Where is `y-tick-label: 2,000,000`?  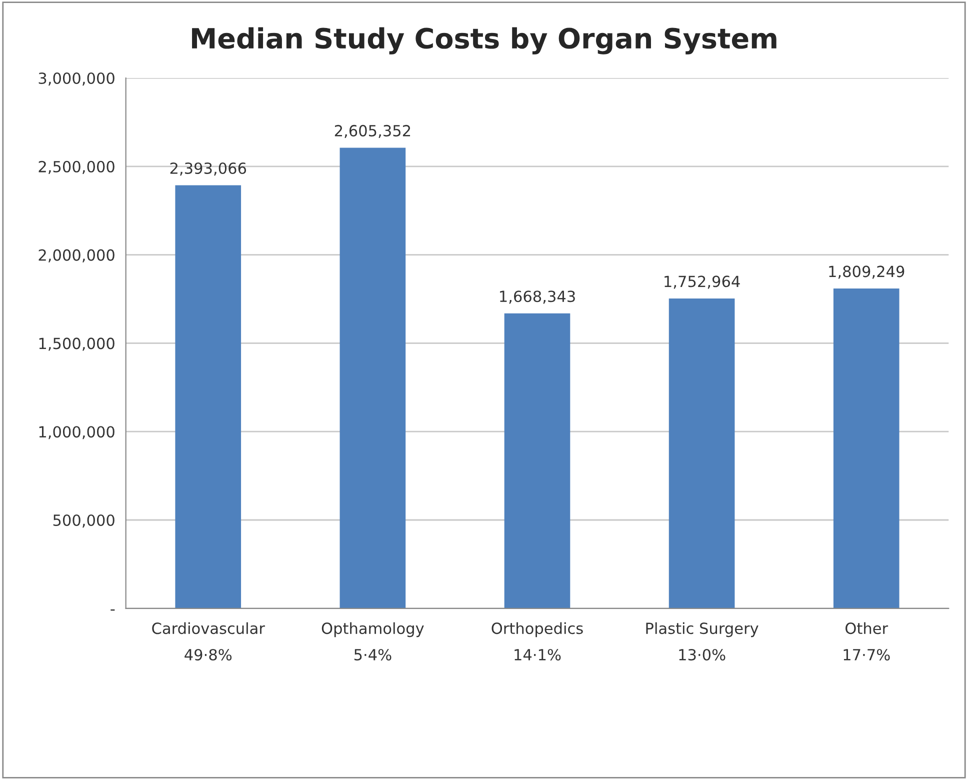 y-tick-label: 2,000,000 is located at coordinates (76, 255).